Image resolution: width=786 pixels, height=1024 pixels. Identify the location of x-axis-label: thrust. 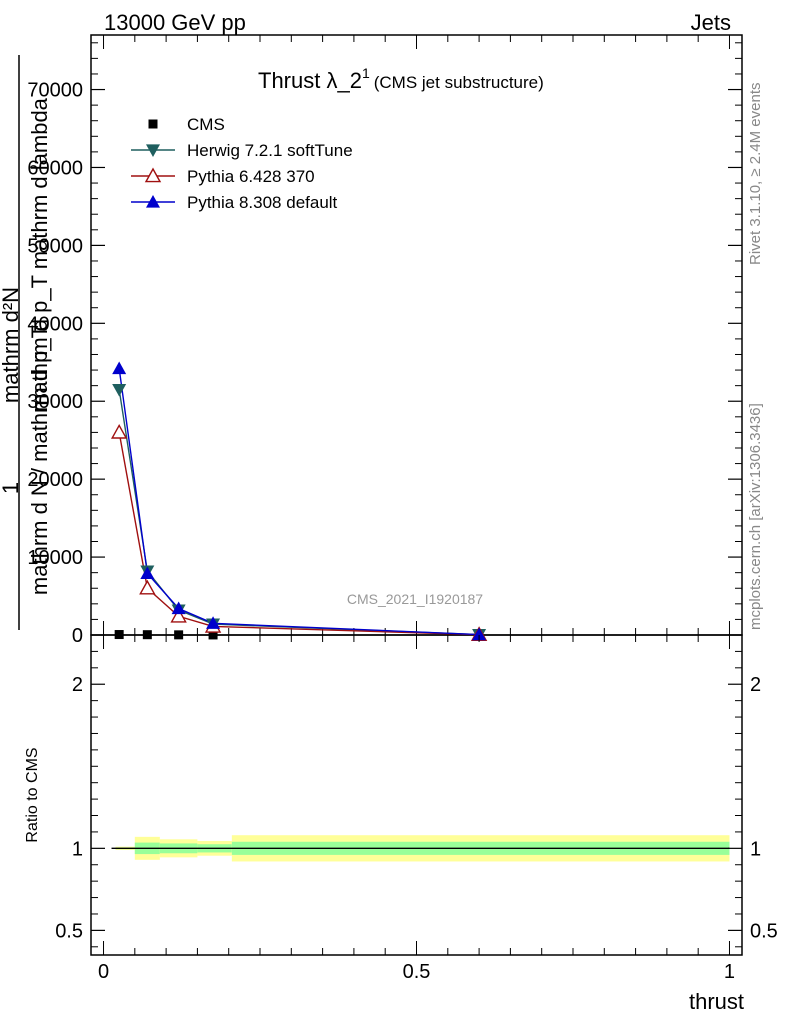
(716, 1001).